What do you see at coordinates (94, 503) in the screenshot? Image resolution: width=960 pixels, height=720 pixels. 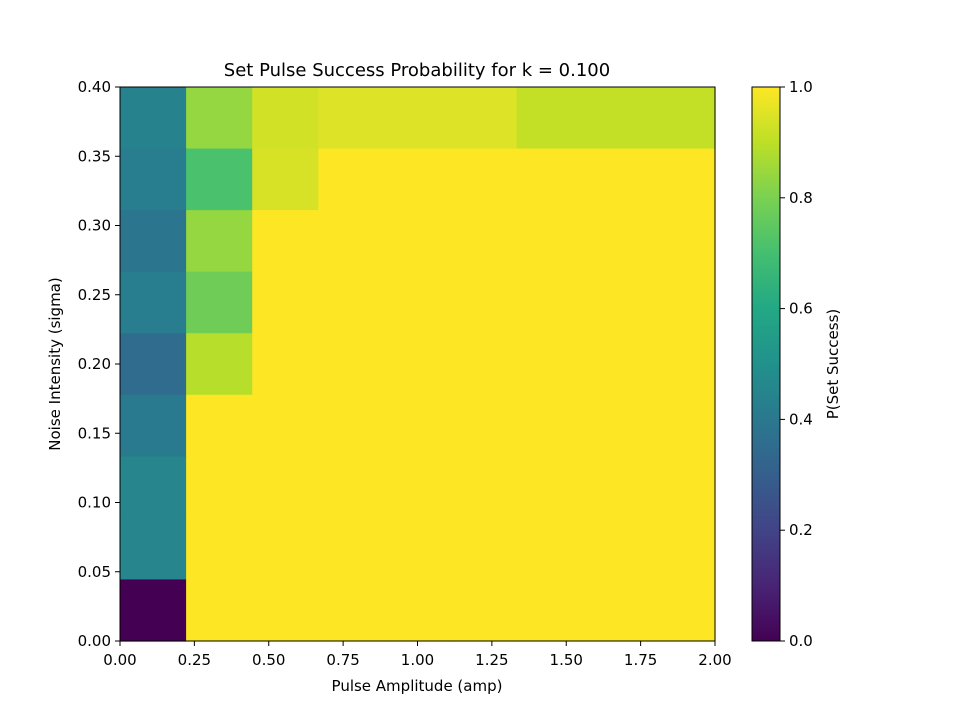 I see `y-tick-label: 0.10` at bounding box center [94, 503].